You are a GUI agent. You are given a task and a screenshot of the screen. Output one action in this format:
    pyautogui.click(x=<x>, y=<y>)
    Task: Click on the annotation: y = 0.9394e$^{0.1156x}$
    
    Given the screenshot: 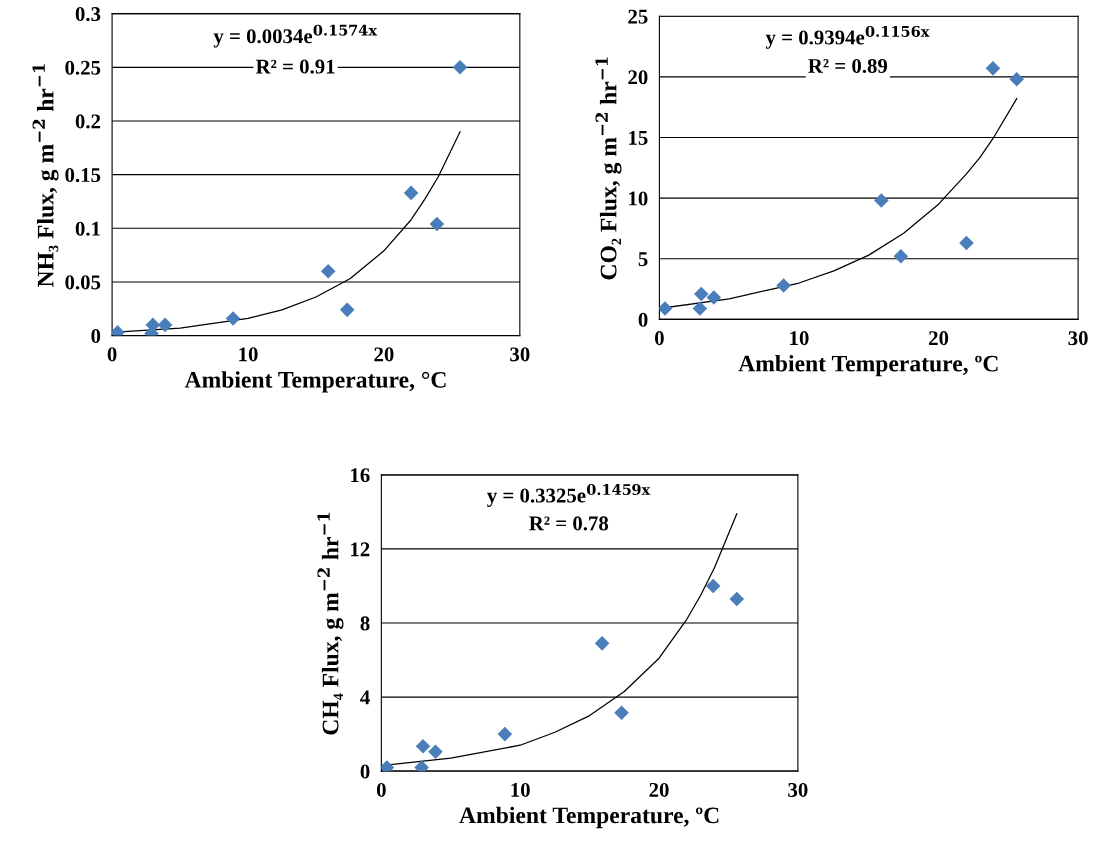 What is the action you would take?
    pyautogui.click(x=847, y=37)
    